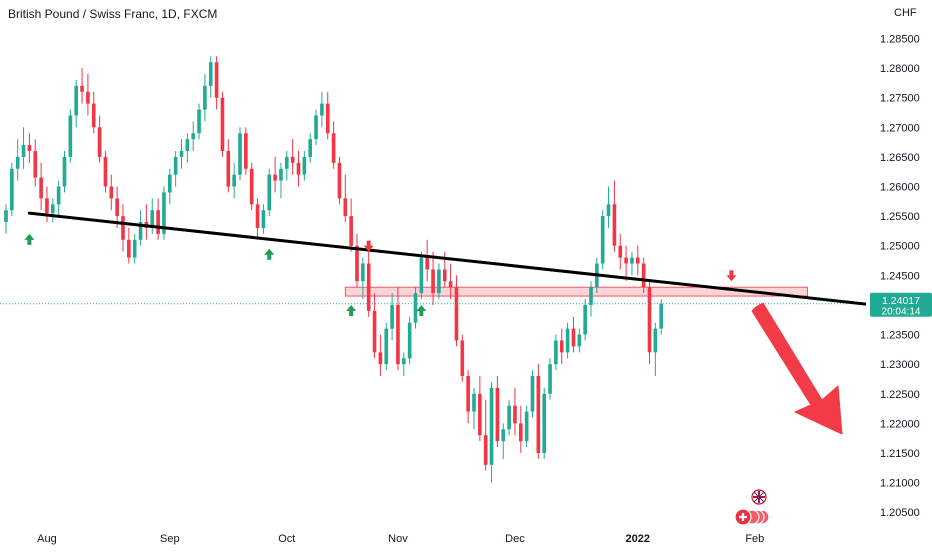  Describe the element at coordinates (900, 454) in the screenshot. I see `price-tick-label: 1.21500` at that location.